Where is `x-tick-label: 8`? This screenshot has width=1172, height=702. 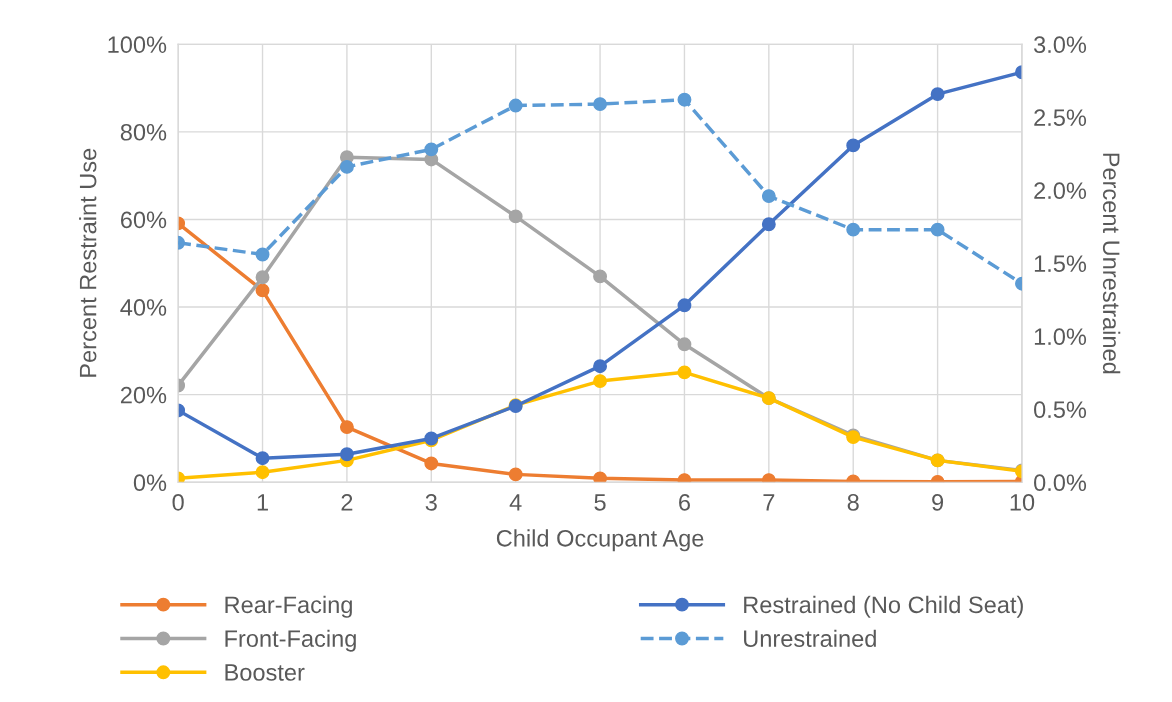
x-tick-label: 8 is located at coordinates (853, 502).